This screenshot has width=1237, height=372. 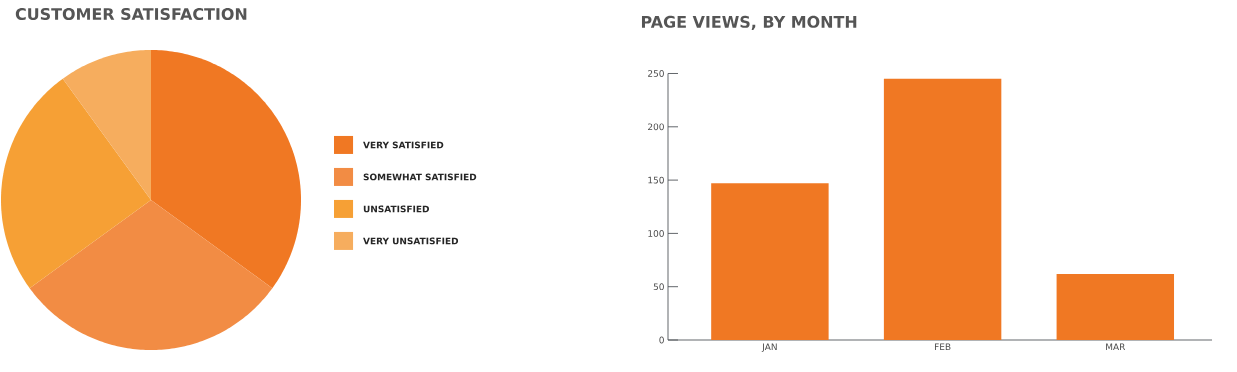 I want to click on legend-label: VERY UNSATISFIED, so click(x=411, y=241).